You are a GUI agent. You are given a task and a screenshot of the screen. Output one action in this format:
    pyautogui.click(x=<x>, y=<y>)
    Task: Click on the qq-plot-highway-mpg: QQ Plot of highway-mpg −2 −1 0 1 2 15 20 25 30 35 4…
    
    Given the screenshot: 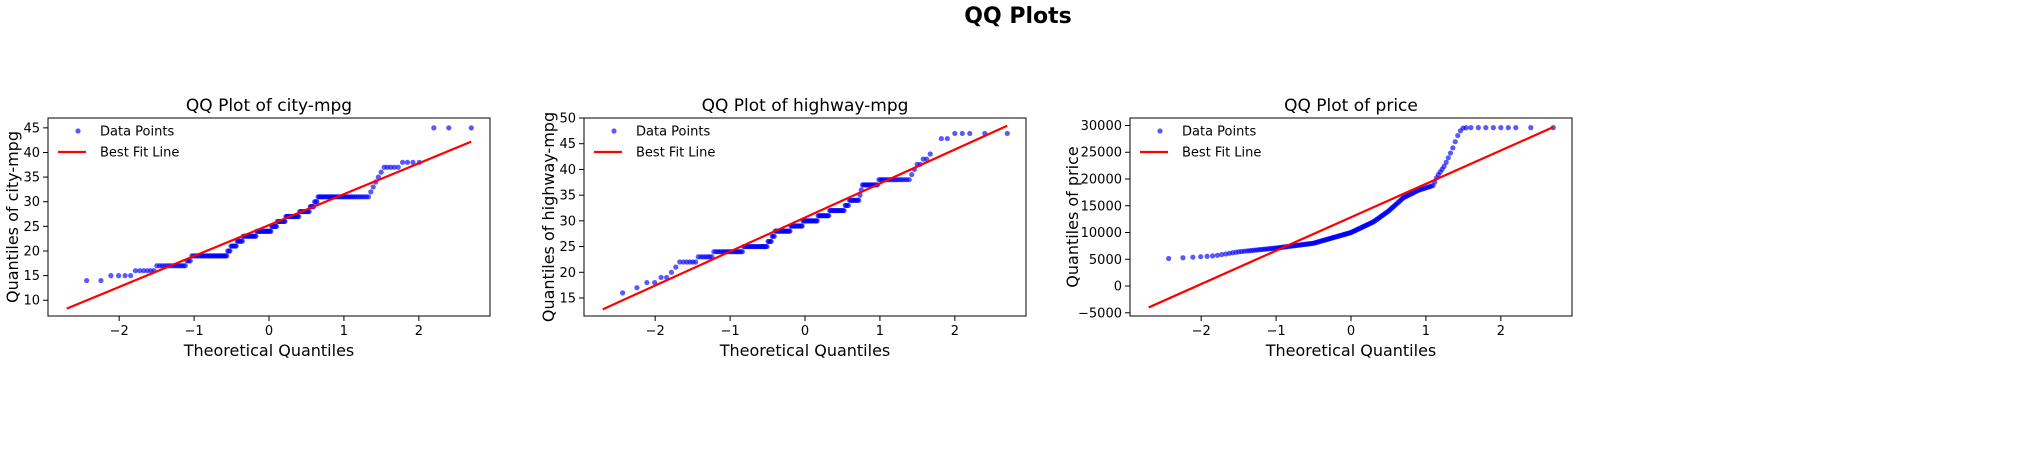 What is the action you would take?
    pyautogui.click(x=783, y=228)
    